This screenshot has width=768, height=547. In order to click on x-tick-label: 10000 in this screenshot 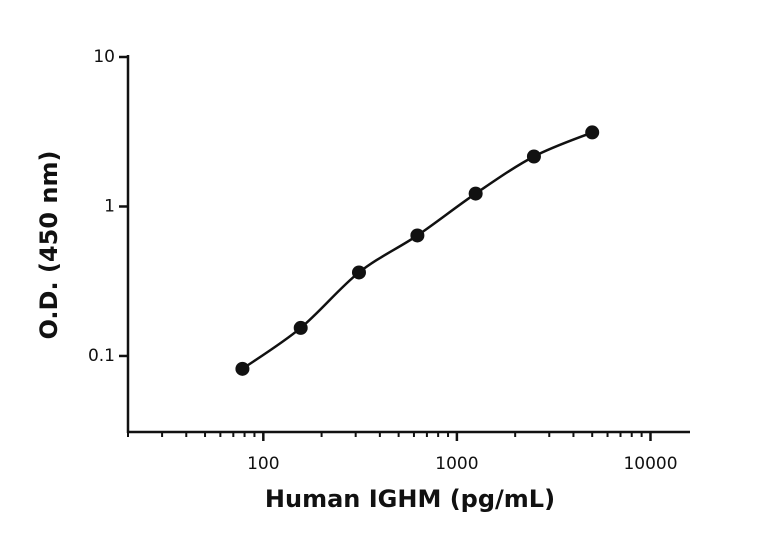, I will do `click(650, 464)`.